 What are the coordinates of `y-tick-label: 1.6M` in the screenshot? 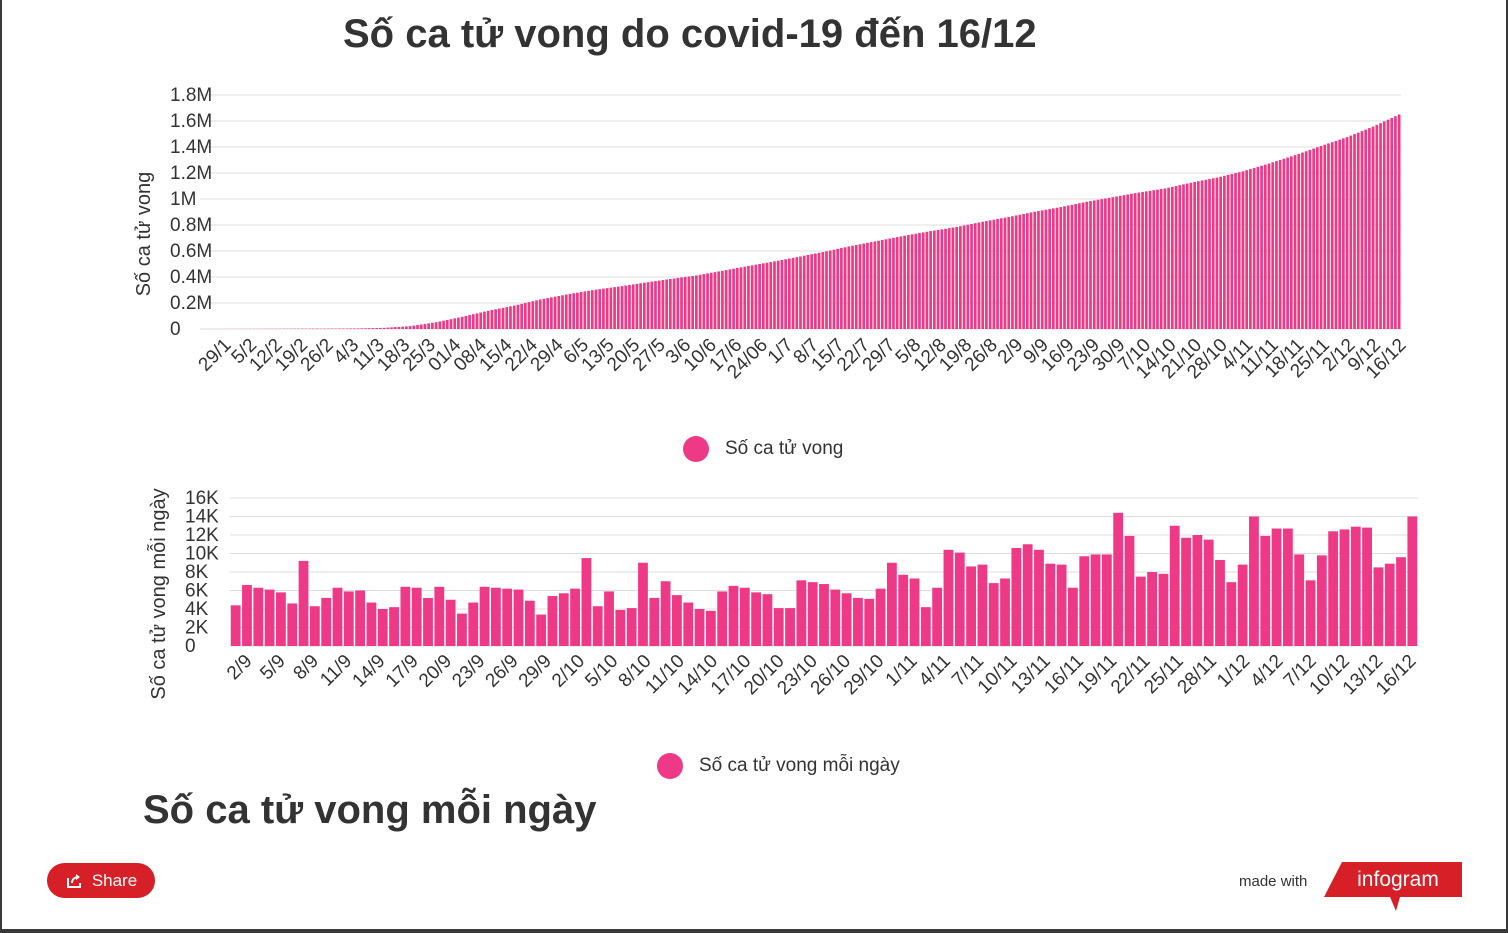 It's located at (191, 121).